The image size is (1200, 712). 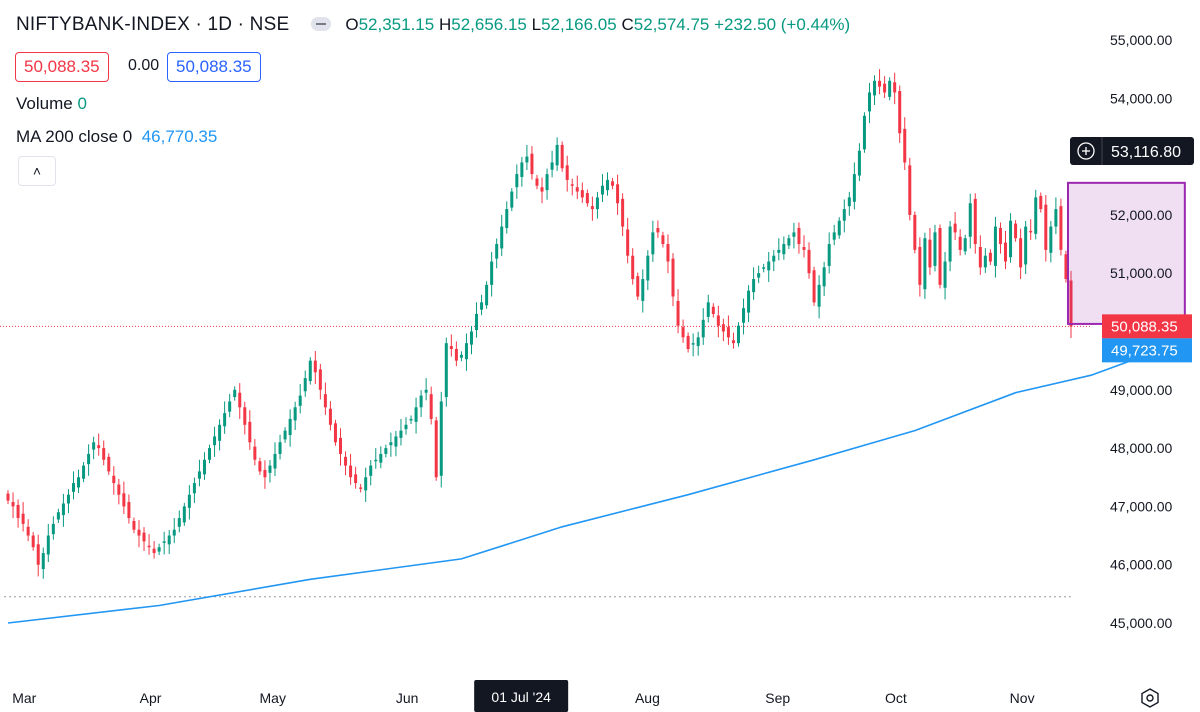 What do you see at coordinates (671, 24) in the screenshot?
I see `close-value: 52,574.75` at bounding box center [671, 24].